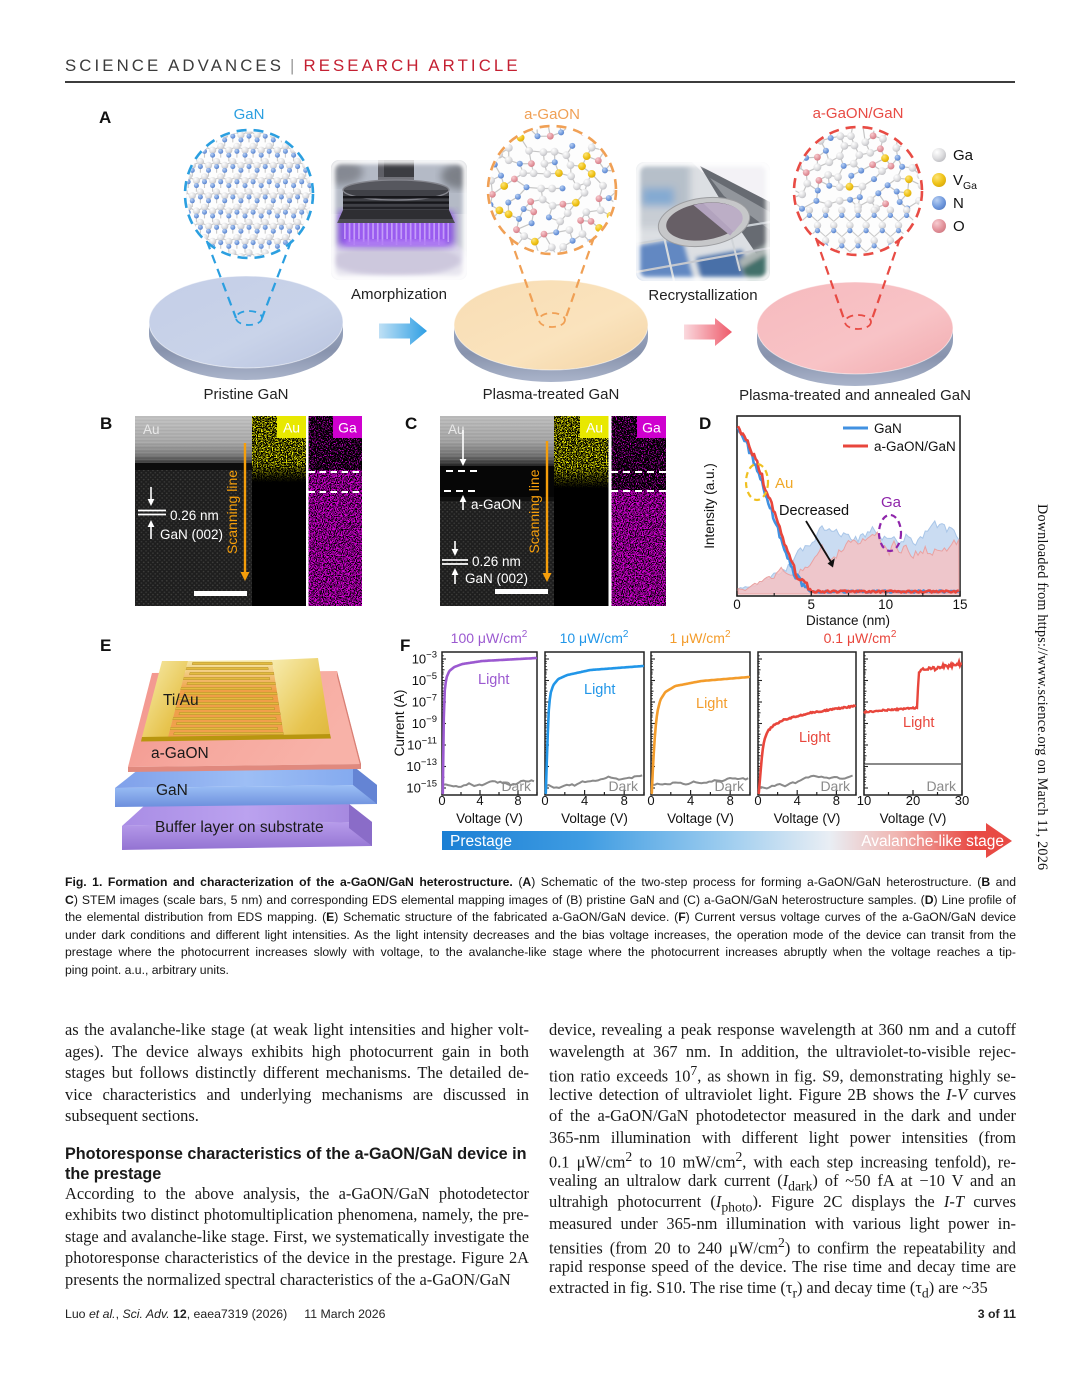 The width and height of the screenshot is (1080, 1374). What do you see at coordinates (245, 394) in the screenshot?
I see `svg-text: Pristine GaN` at bounding box center [245, 394].